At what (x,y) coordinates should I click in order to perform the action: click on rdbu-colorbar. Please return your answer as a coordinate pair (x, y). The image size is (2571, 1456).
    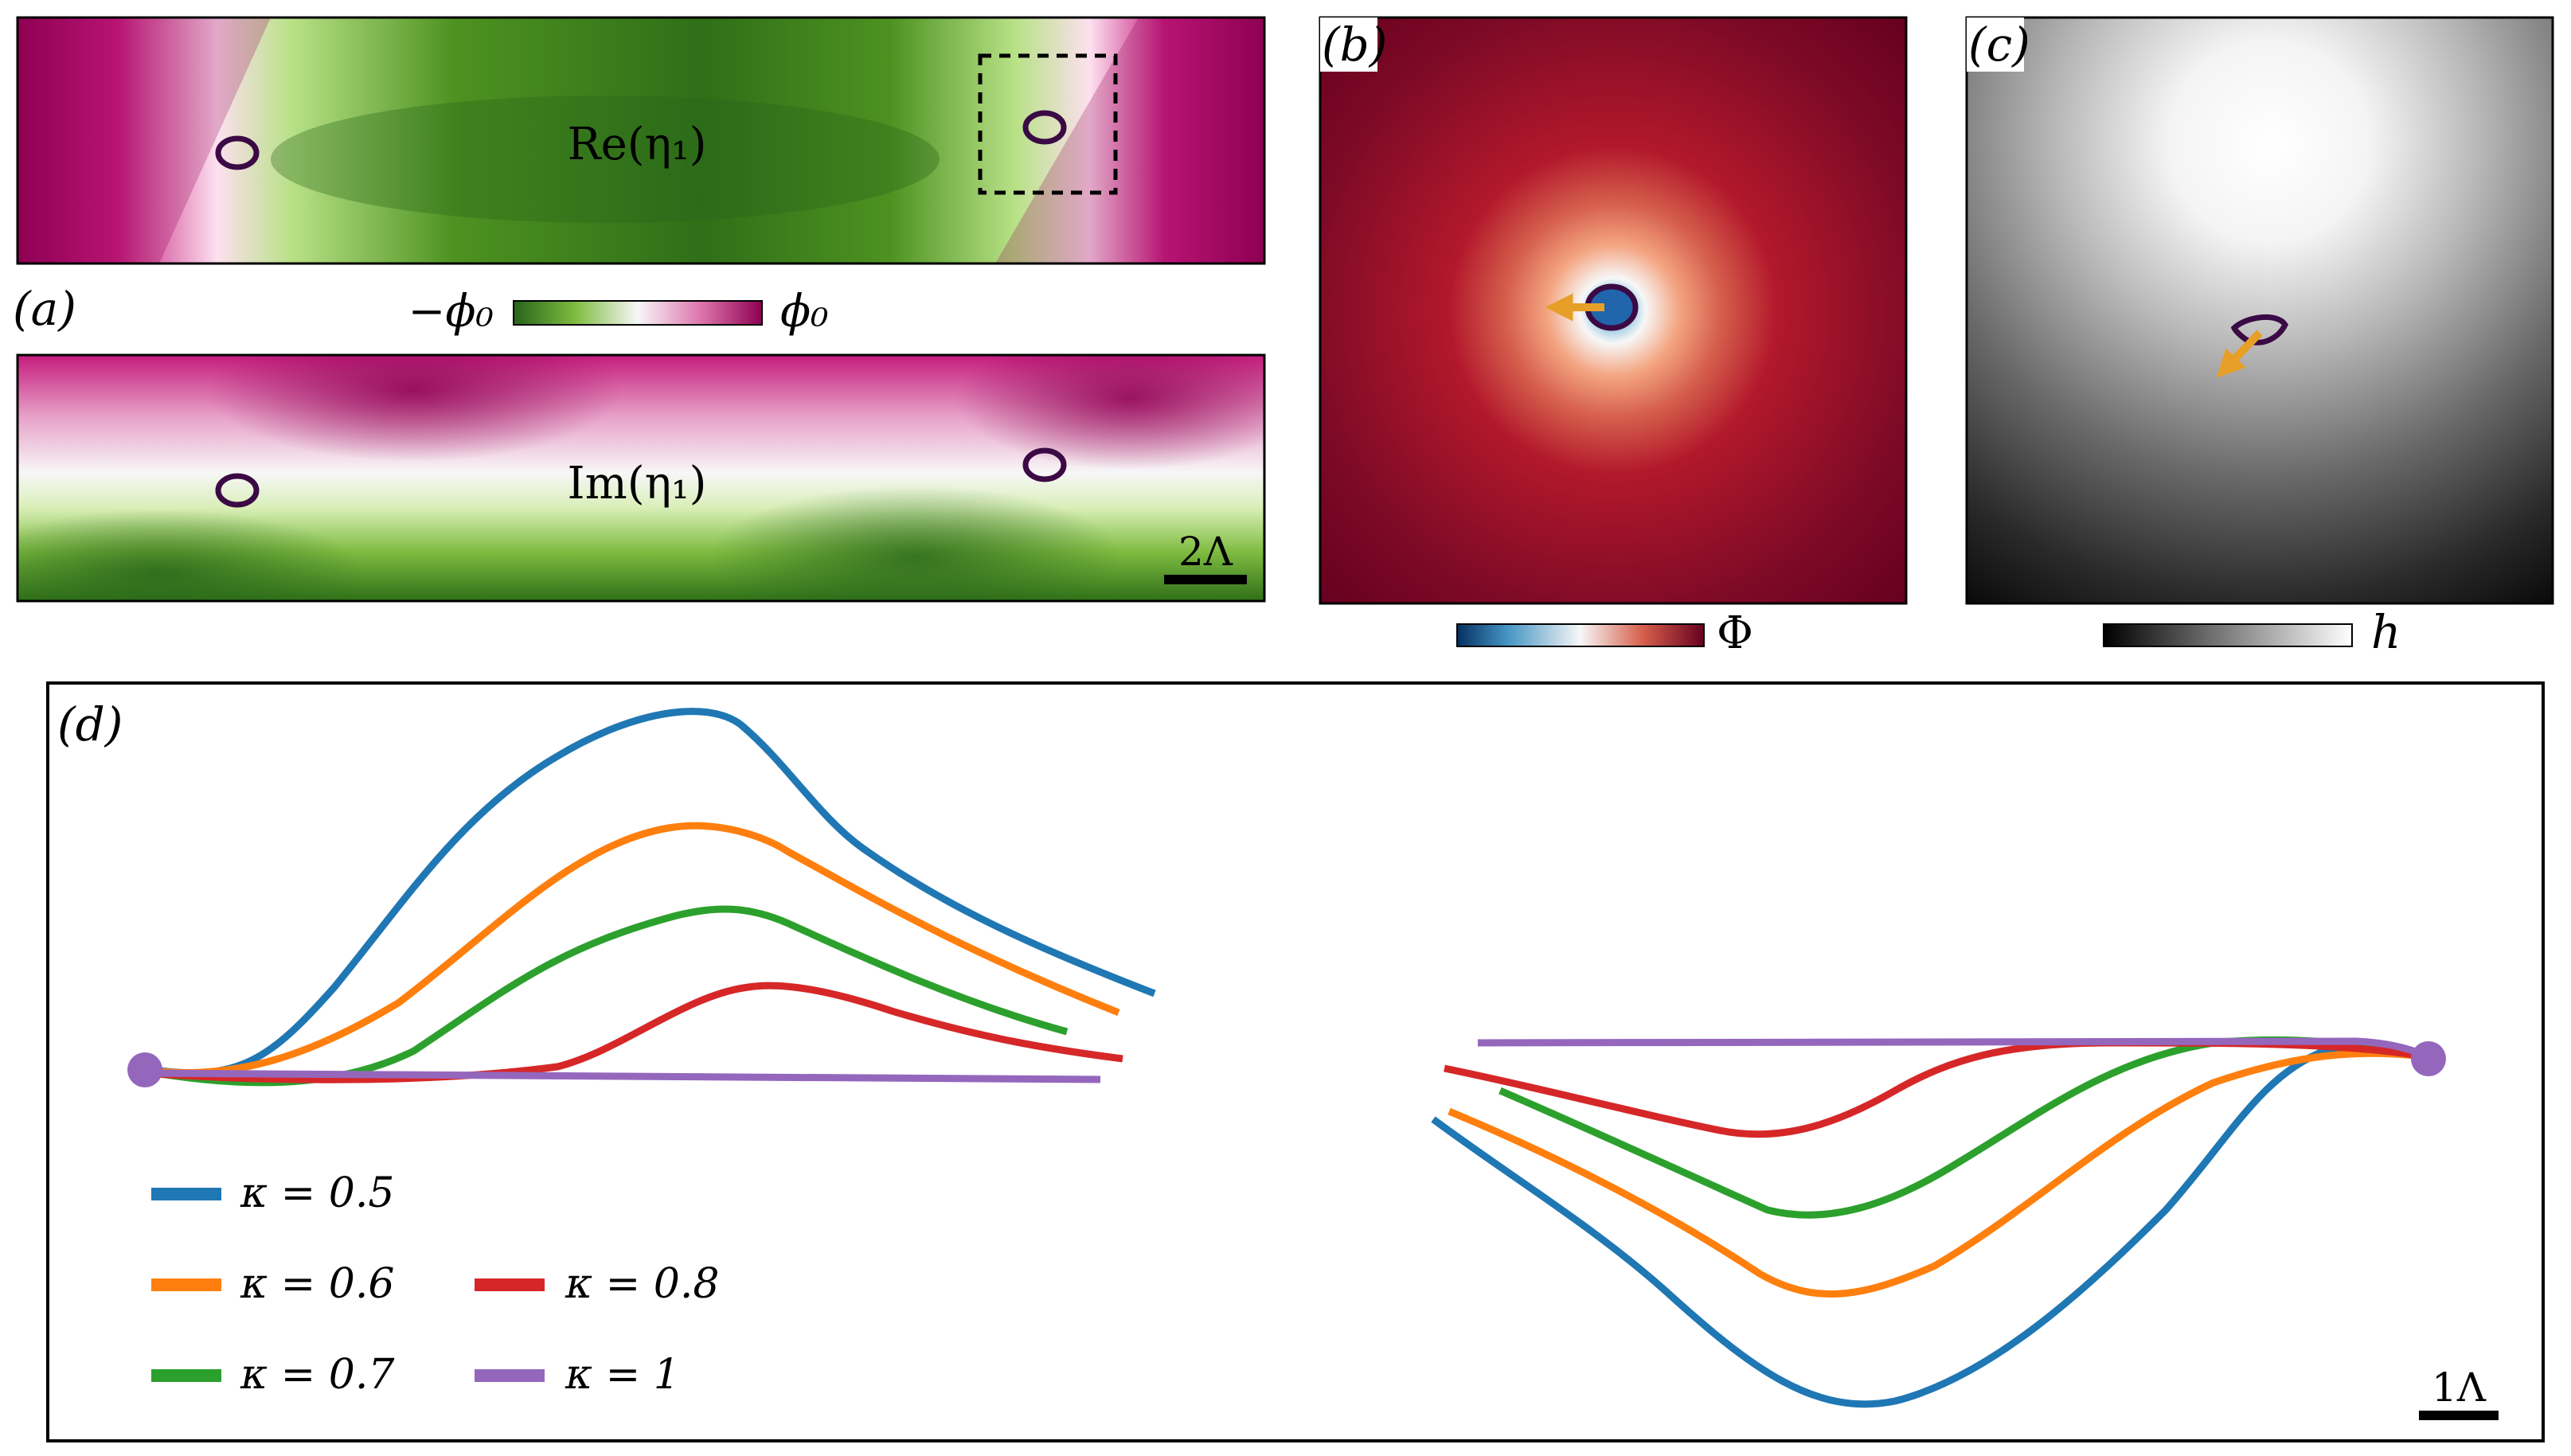
    Looking at the image, I should click on (1580, 635).